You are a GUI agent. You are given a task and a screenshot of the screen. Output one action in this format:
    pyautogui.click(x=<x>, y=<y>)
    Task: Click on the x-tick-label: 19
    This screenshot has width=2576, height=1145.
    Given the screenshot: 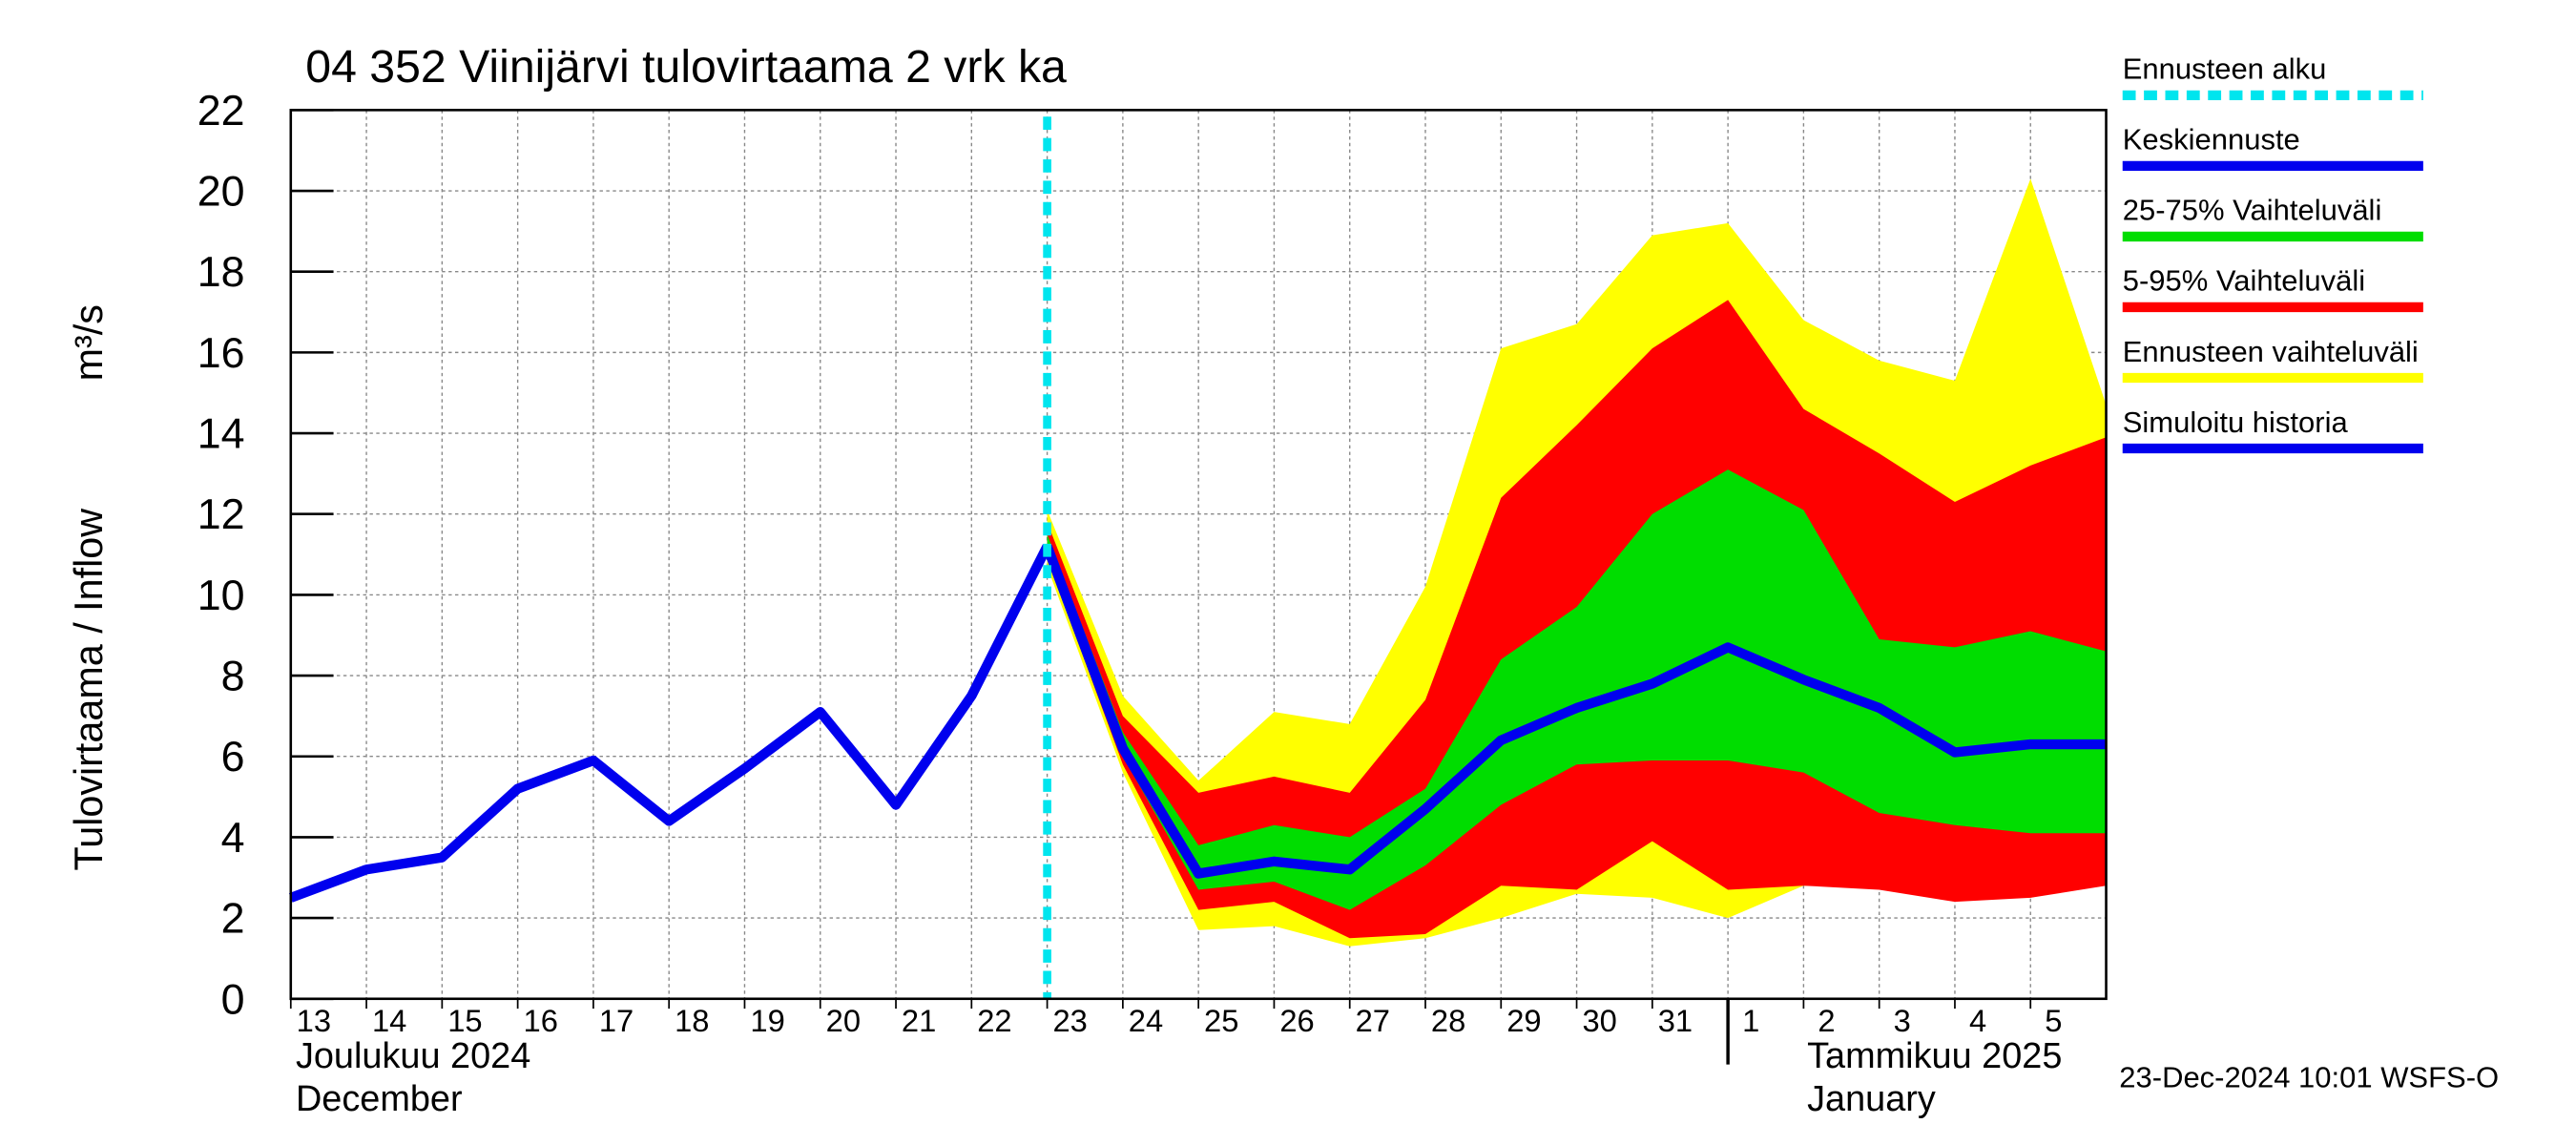 What is the action you would take?
    pyautogui.click(x=767, y=1021)
    